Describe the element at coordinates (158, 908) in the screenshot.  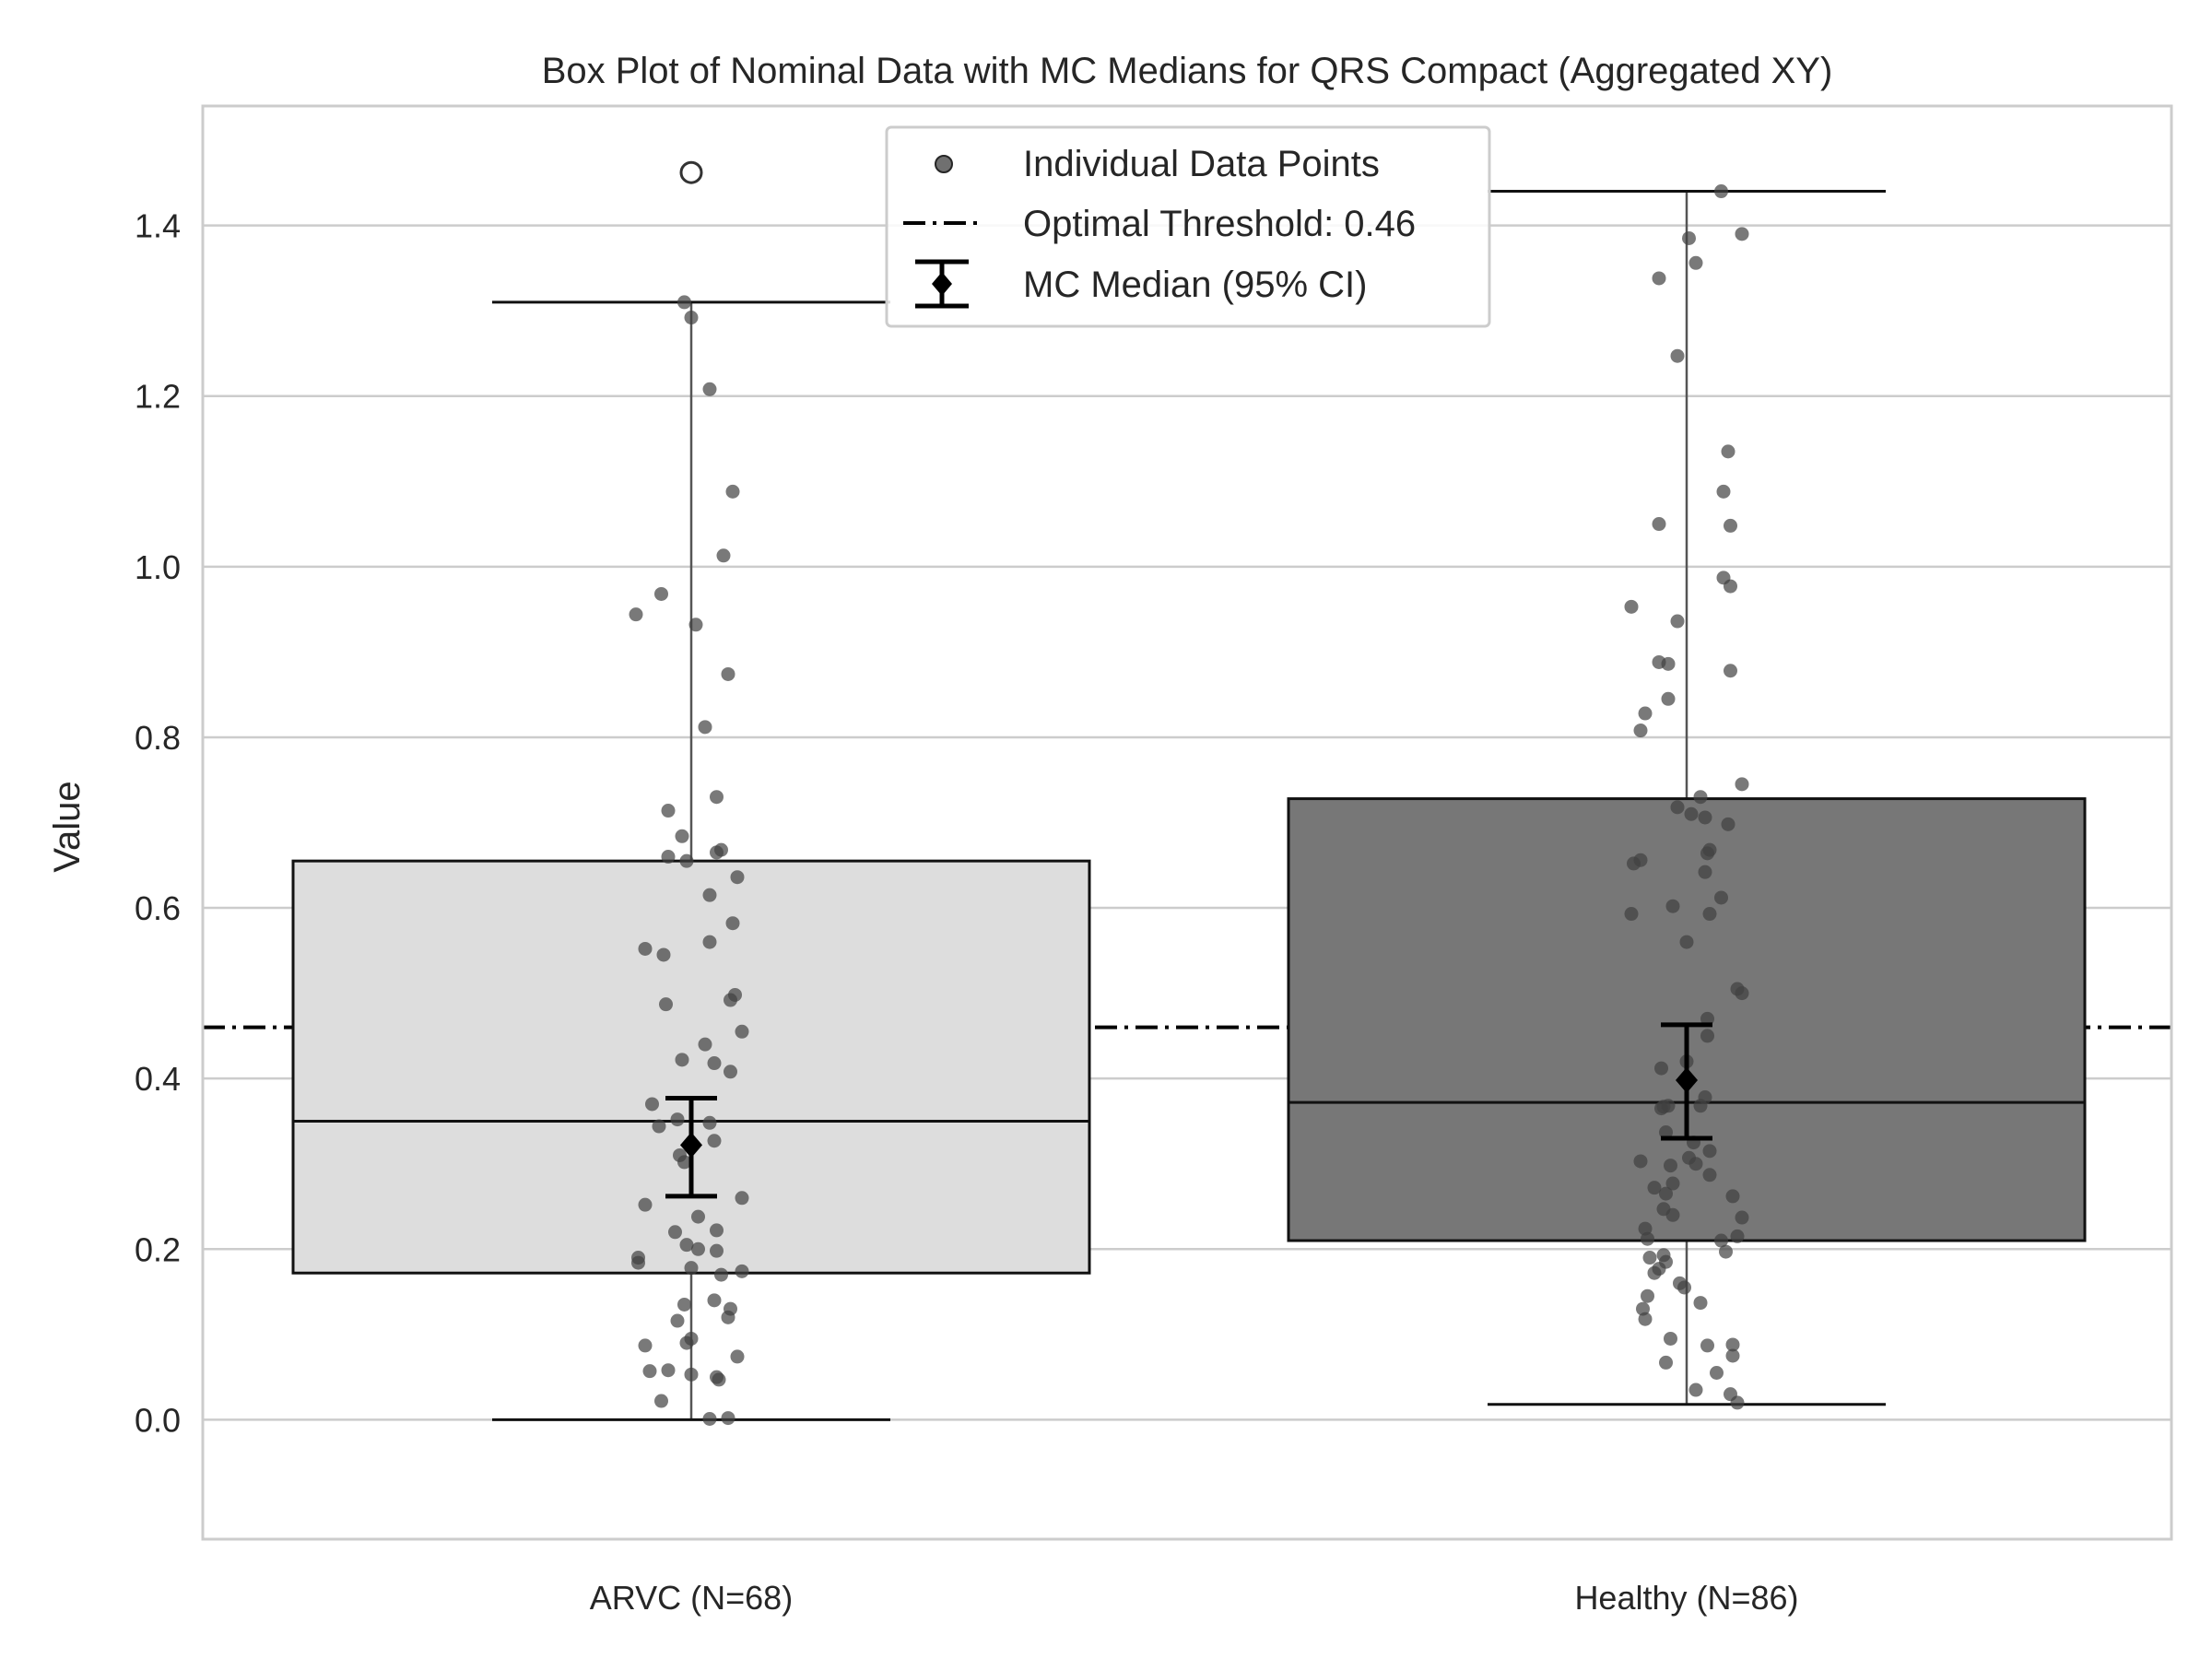
I see `y-tick-label: 0.6` at that location.